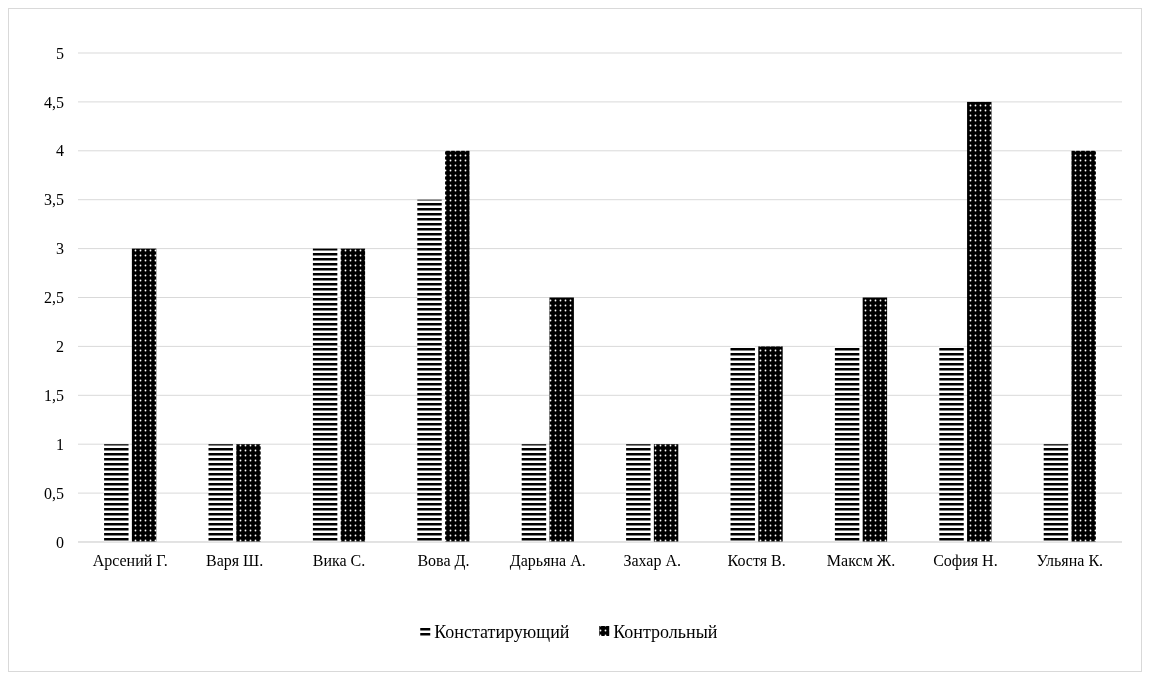 Image resolution: width=1150 pixels, height=680 pixels. Describe the element at coordinates (965, 561) in the screenshot. I see `x-tick-label: София Н.` at that location.